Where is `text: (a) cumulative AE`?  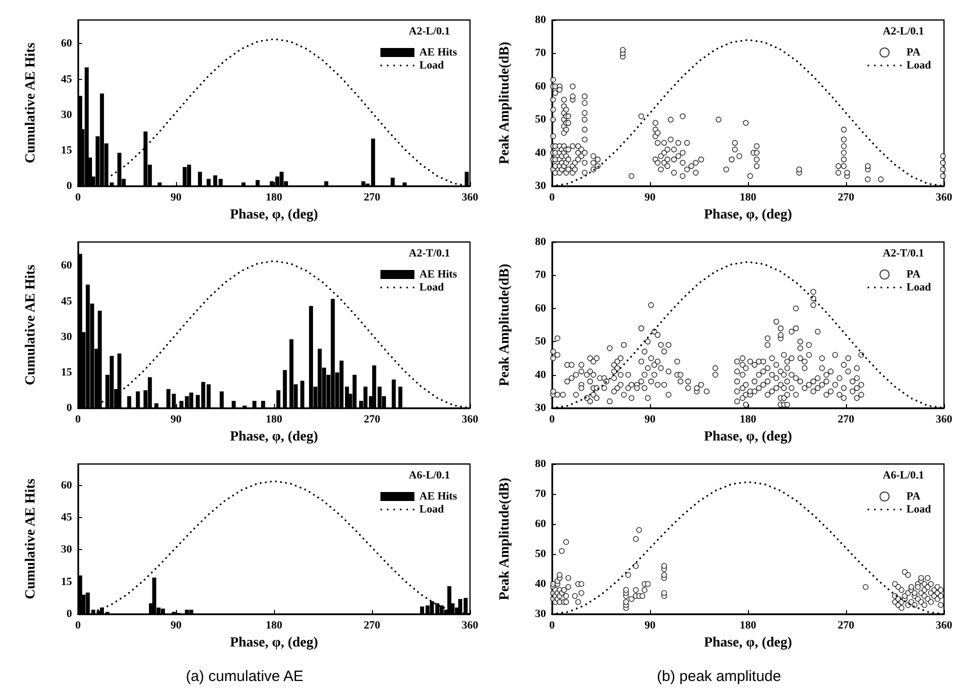 text: (a) cumulative AE is located at coordinates (245, 676).